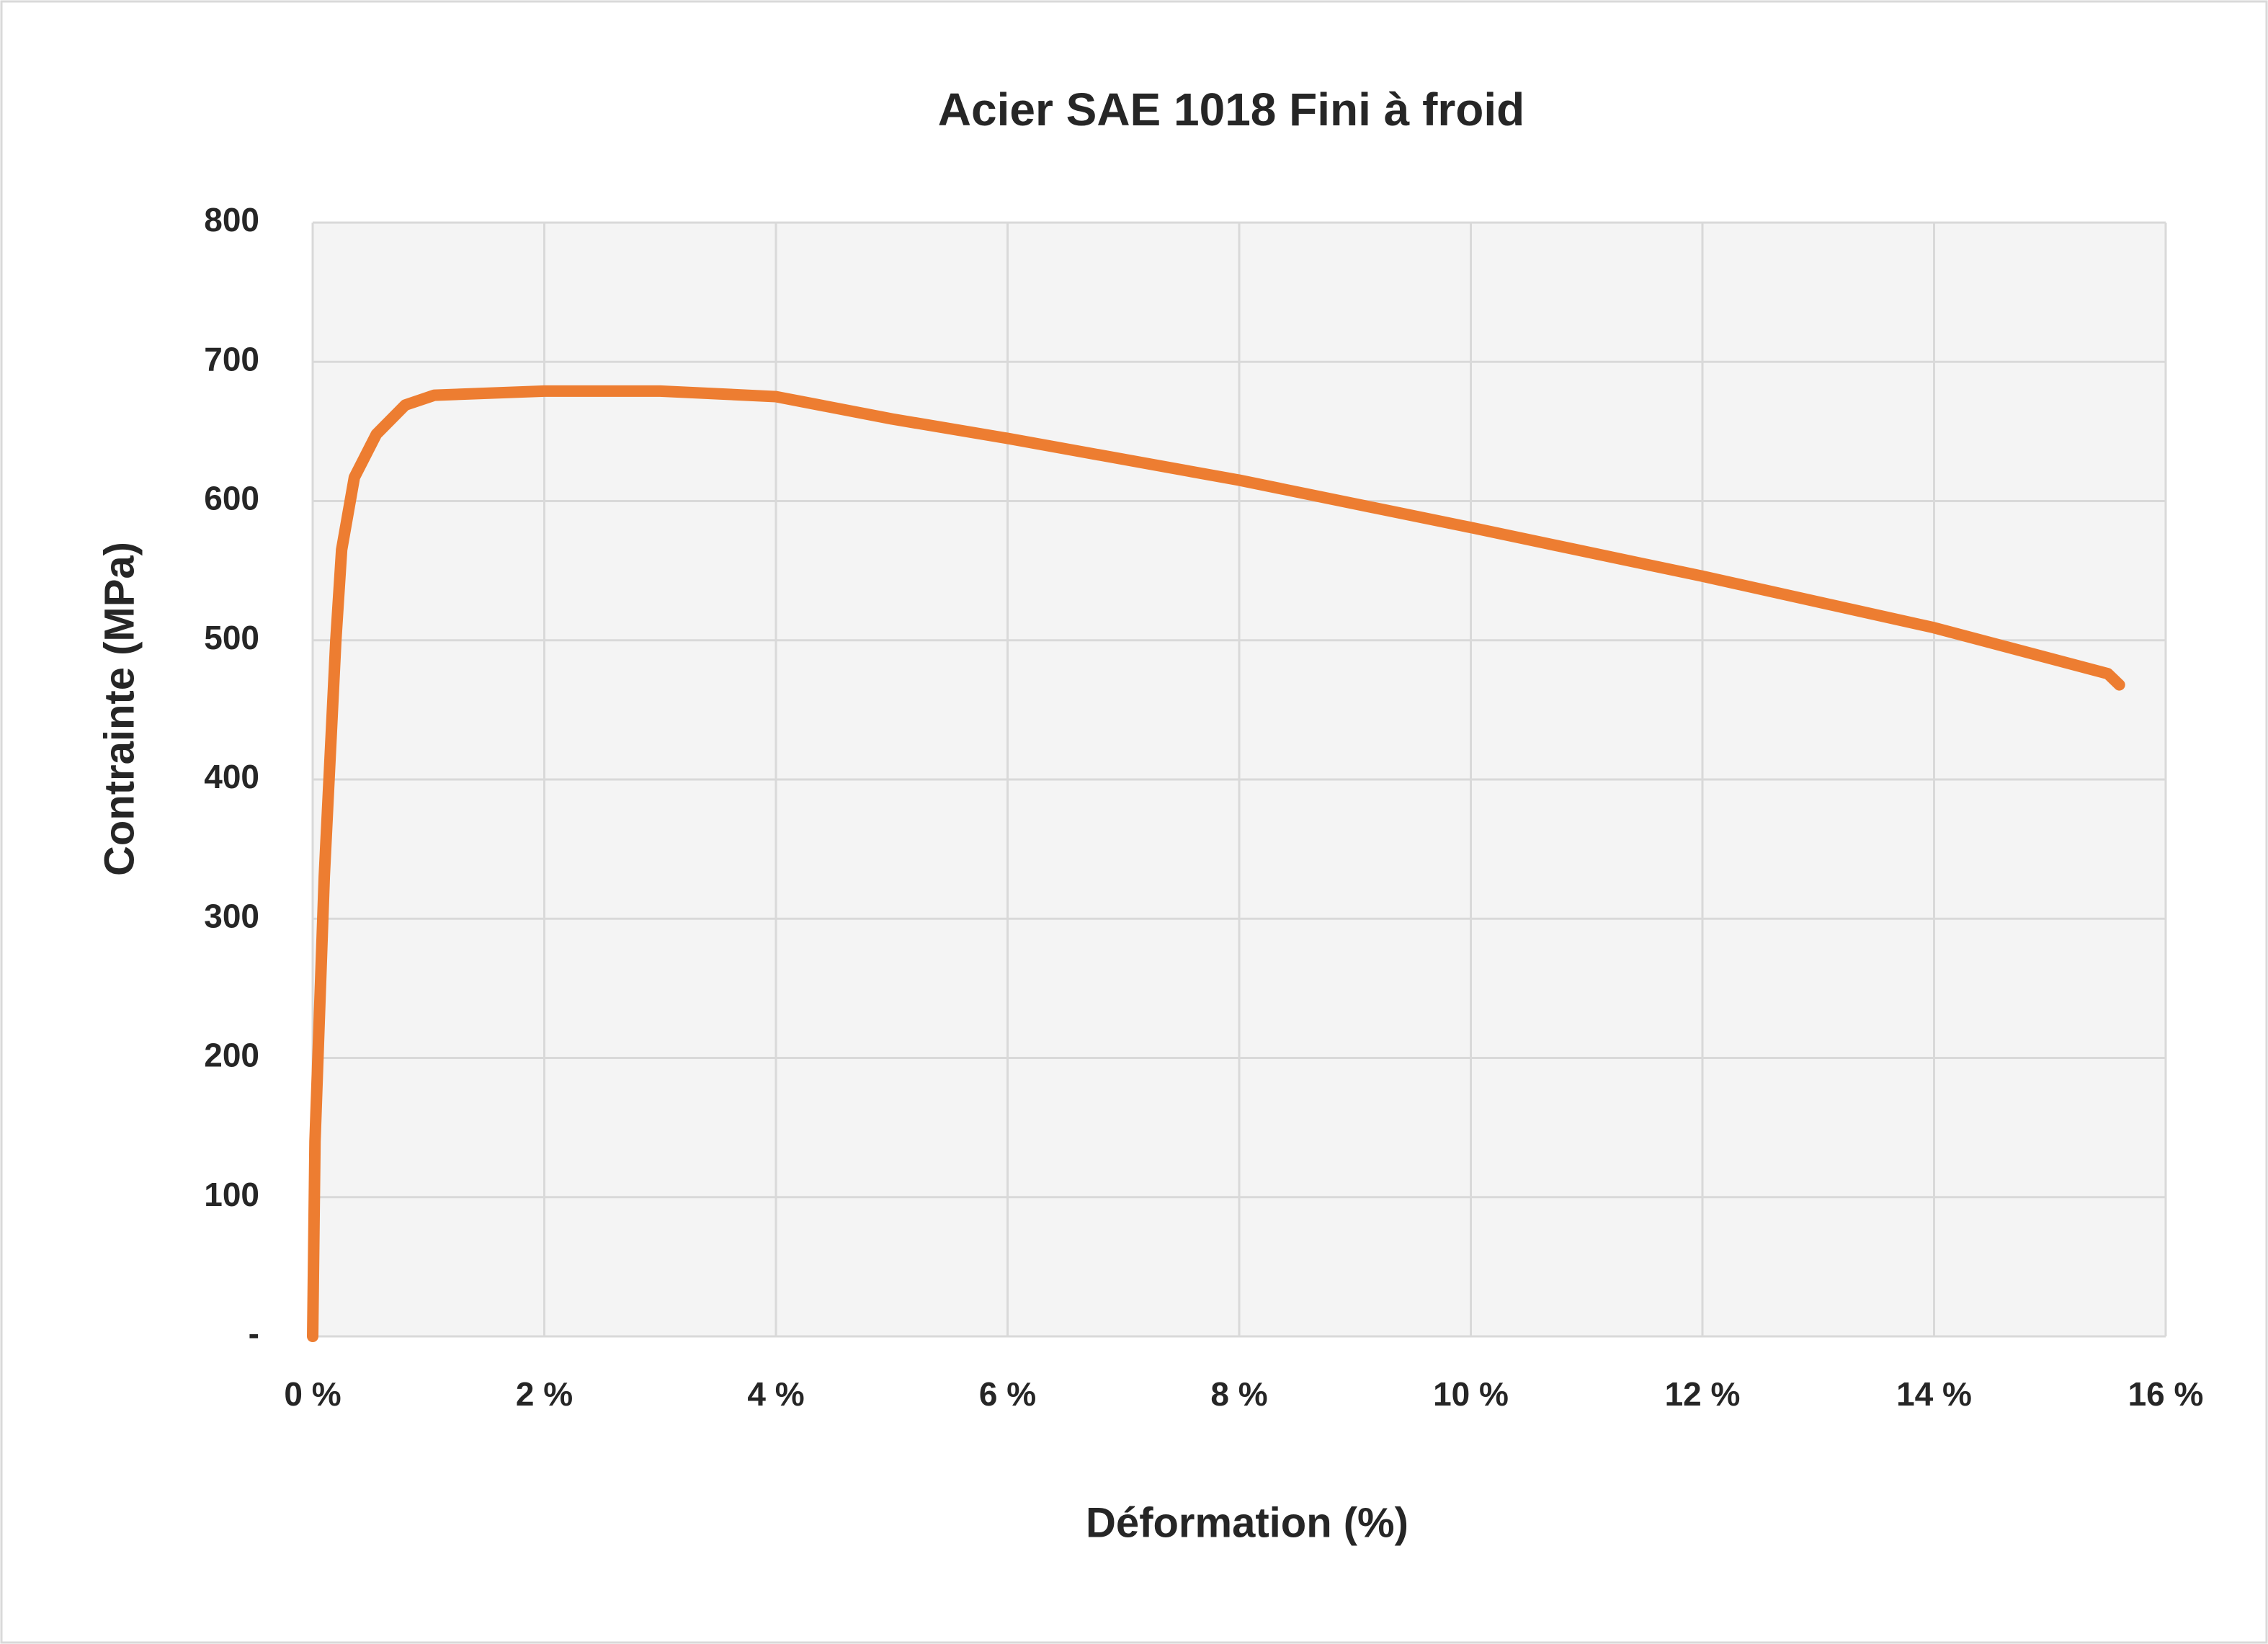  I want to click on x-axis-label: Déformation (%), so click(1247, 1522).